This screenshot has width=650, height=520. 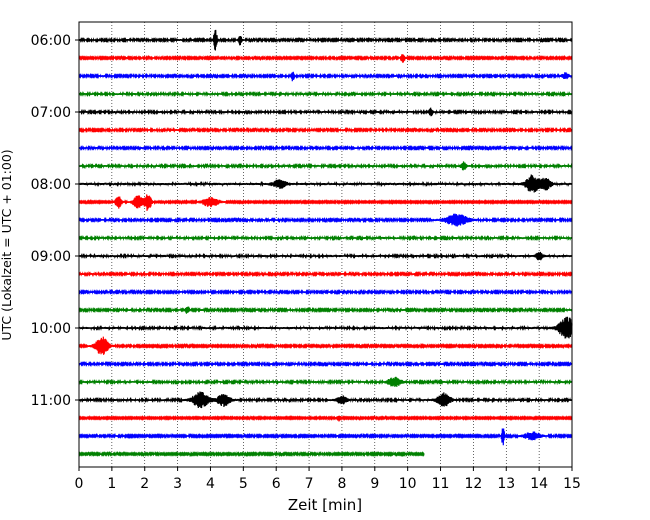 I want to click on x-tick-label-7: 7, so click(x=309, y=484).